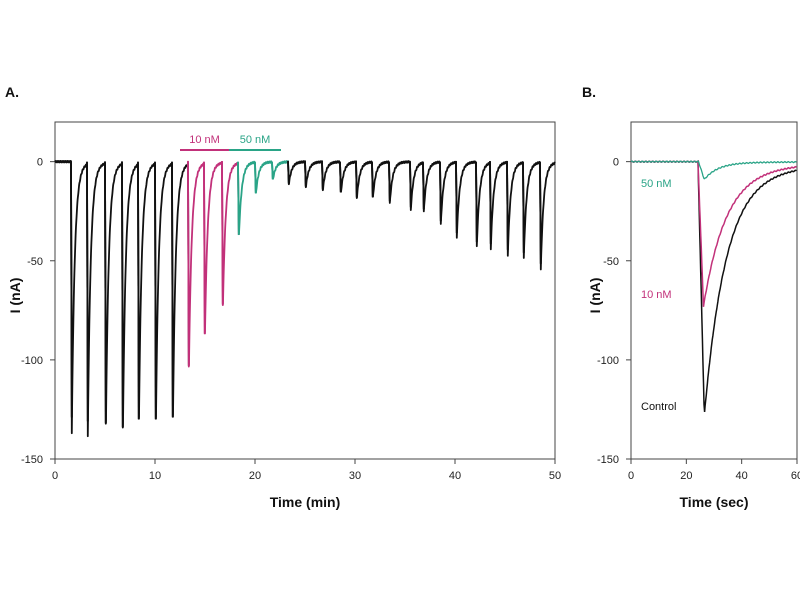  What do you see at coordinates (355, 476) in the screenshot?
I see `panel-a-x-tick-label: 30` at bounding box center [355, 476].